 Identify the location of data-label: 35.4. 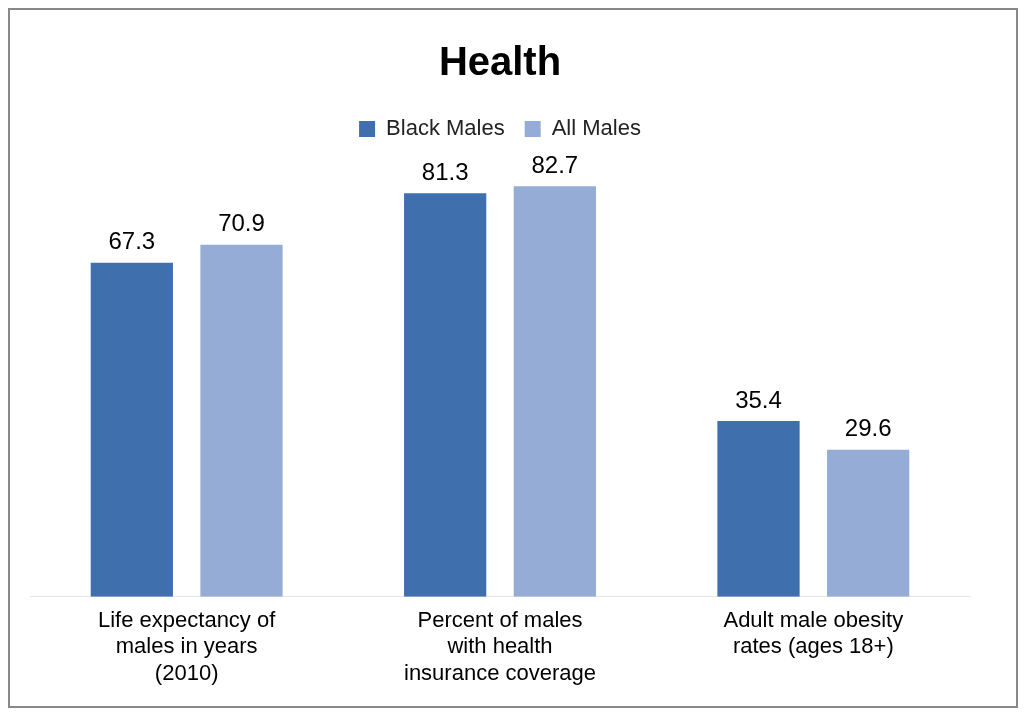
(758, 399).